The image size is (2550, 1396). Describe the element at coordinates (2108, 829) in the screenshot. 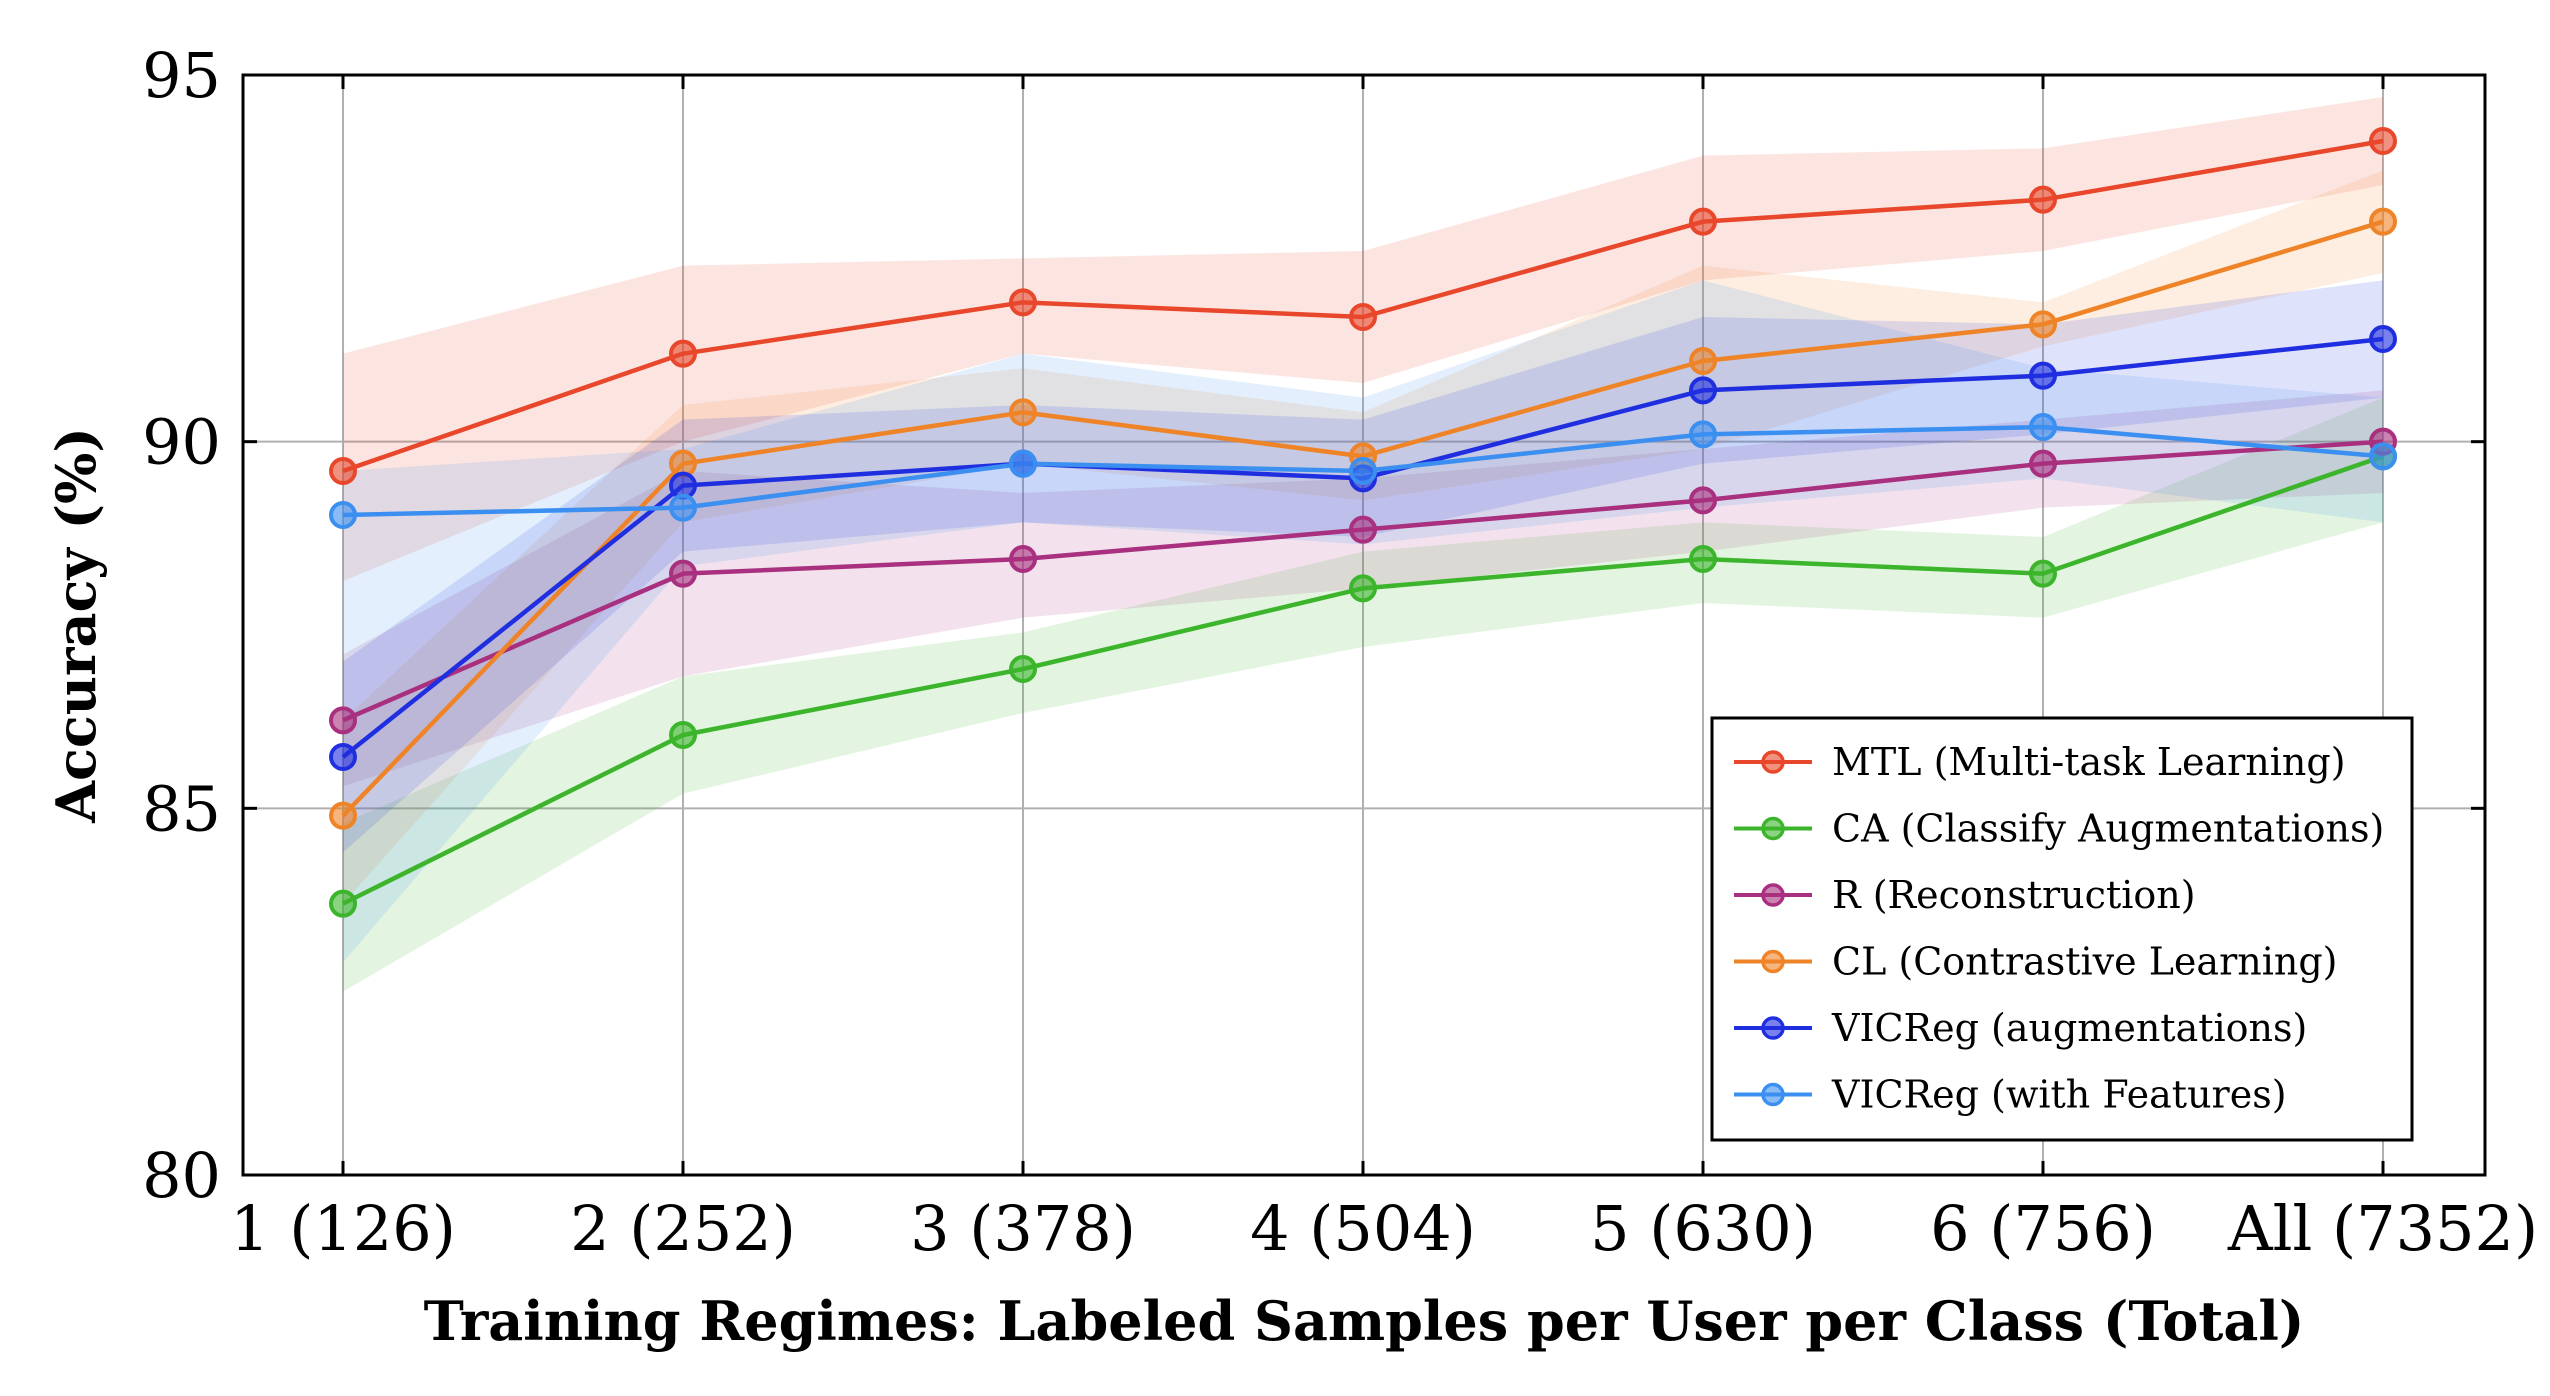

I see `legend-entry-ca-classify-augmentations: CA (Classify Augmentations)` at that location.